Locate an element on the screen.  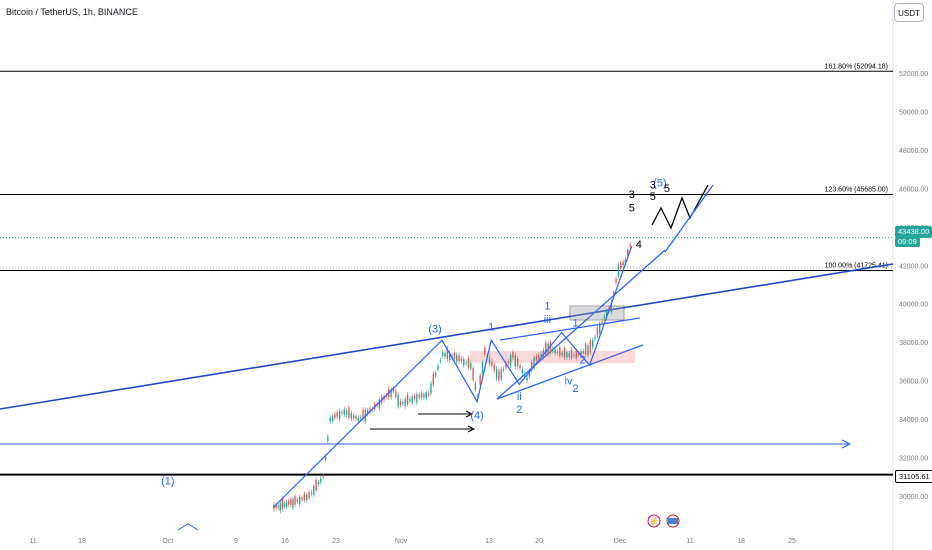
x-tick-label: Oct is located at coordinates (167, 541).